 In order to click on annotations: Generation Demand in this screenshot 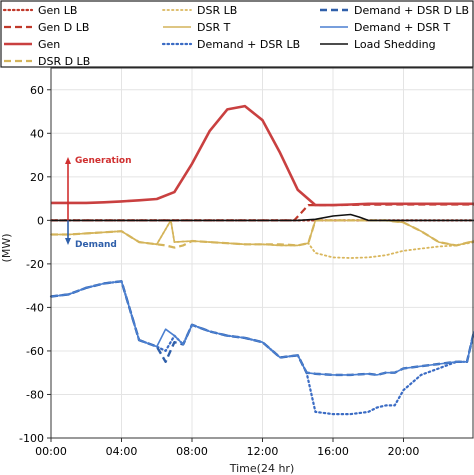, I will do `click(98, 203)`.